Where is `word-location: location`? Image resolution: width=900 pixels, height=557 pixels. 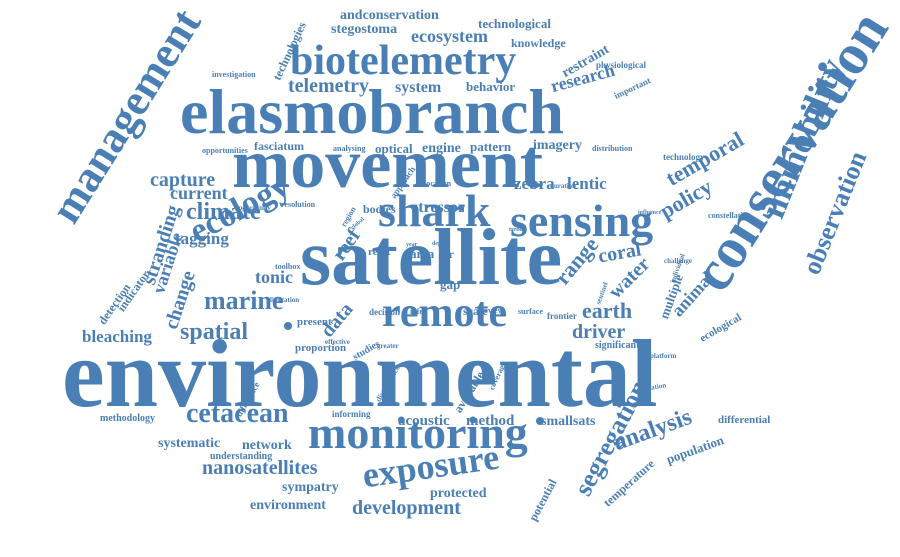
word-location: location is located at coordinates (438, 183).